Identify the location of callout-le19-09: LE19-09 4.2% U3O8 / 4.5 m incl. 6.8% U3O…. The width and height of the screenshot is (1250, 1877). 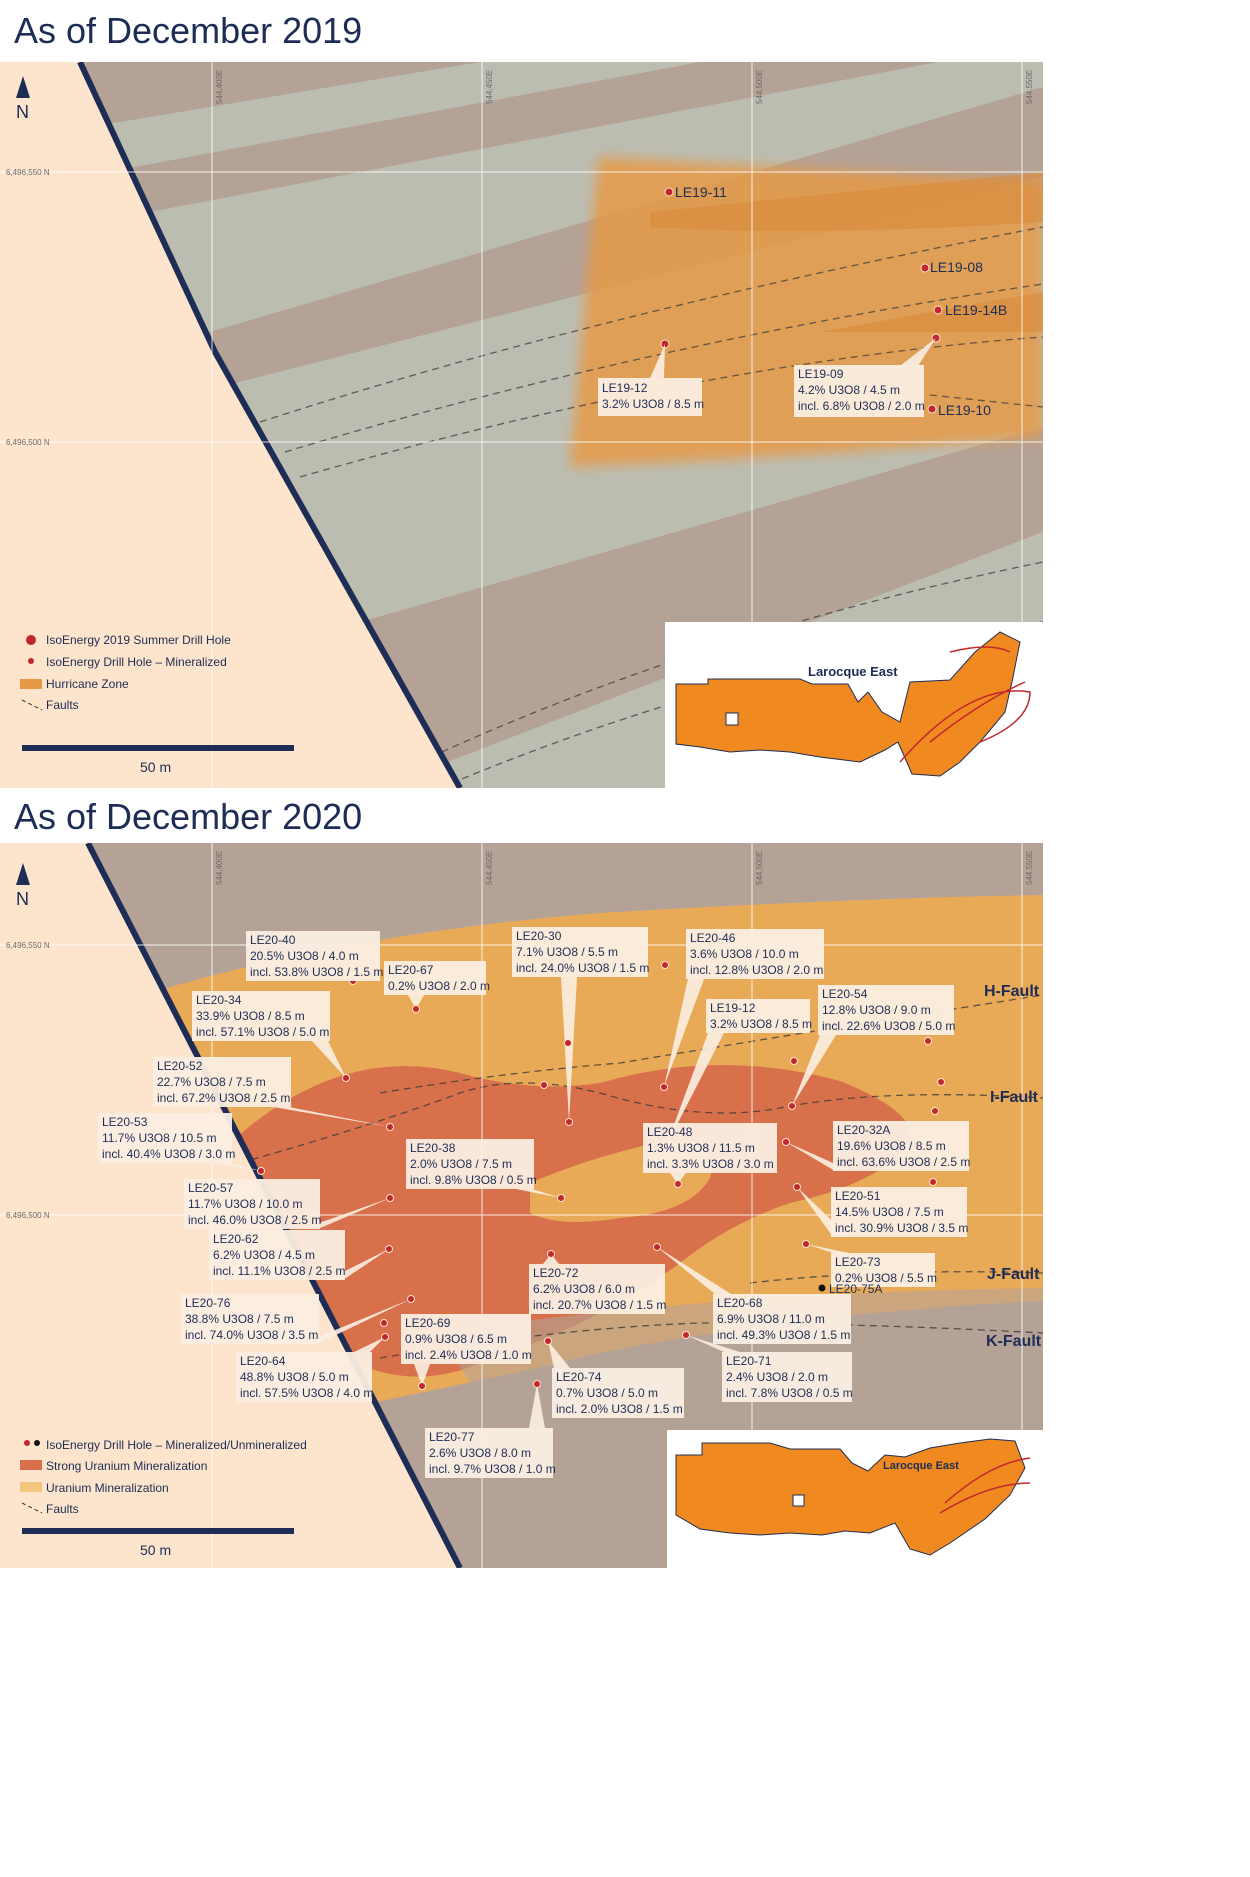
(859, 391).